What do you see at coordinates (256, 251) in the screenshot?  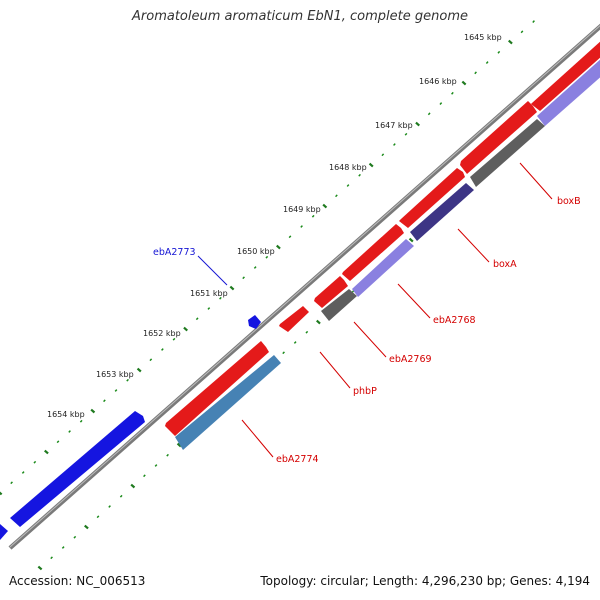 I see `scale-label: 1650 kbp` at bounding box center [256, 251].